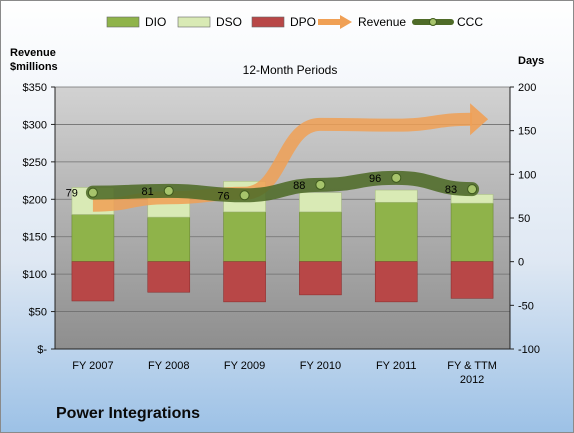  I want to click on left-tick-label: $200, so click(35, 200).